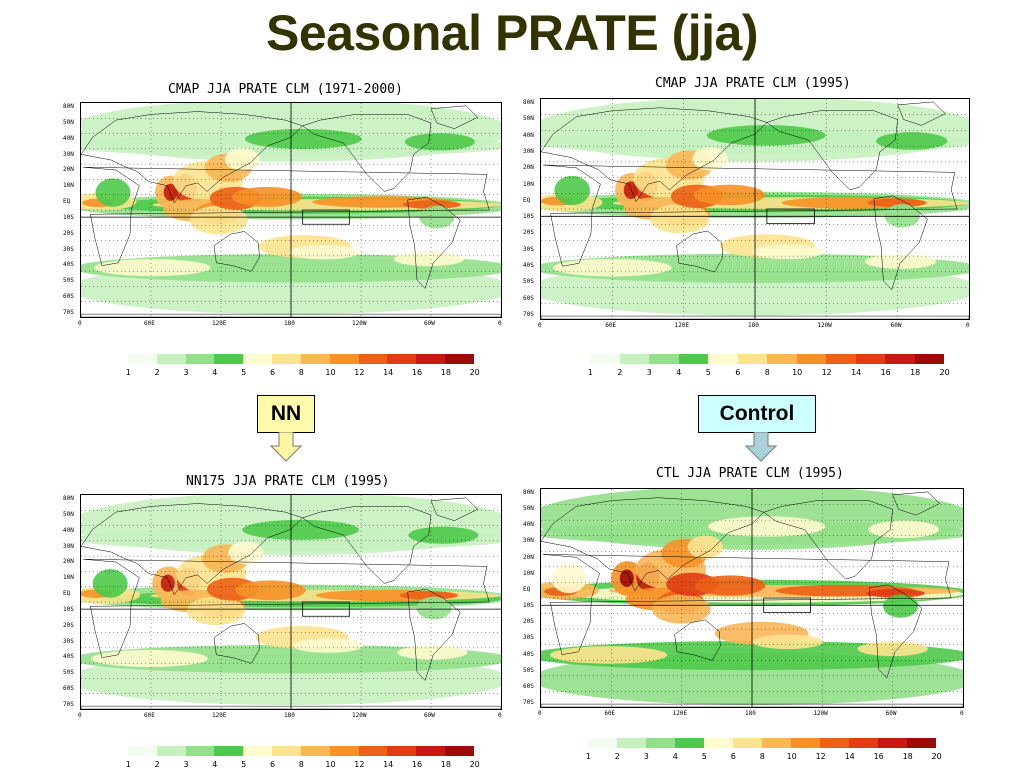  What do you see at coordinates (761, 447) in the screenshot?
I see `control-arrow-icon` at bounding box center [761, 447].